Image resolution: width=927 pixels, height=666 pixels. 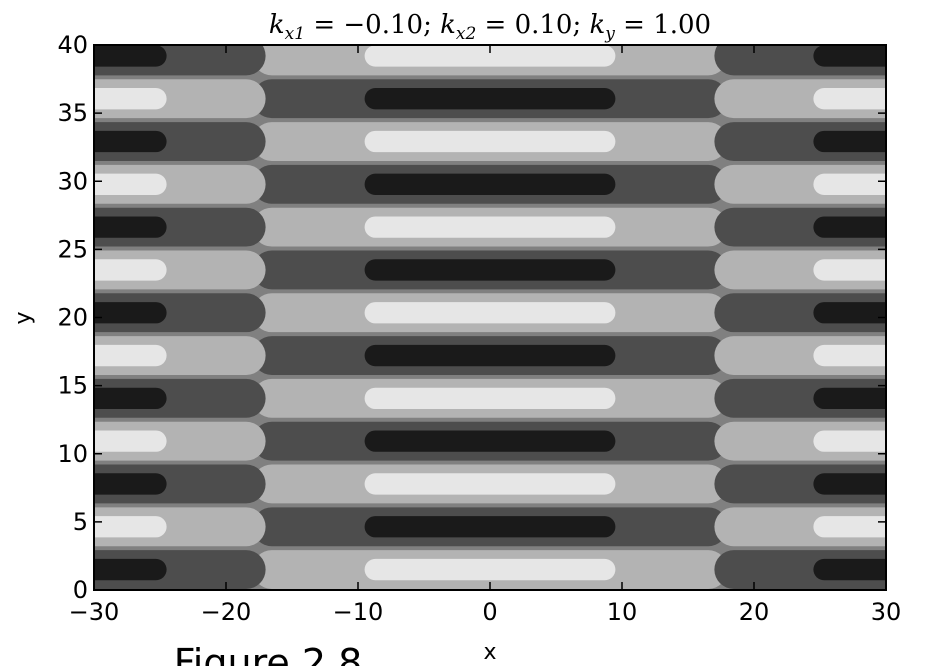 What do you see at coordinates (490, 355) in the screenshot?
I see `contour-band-inner-c0-r5` at bounding box center [490, 355].